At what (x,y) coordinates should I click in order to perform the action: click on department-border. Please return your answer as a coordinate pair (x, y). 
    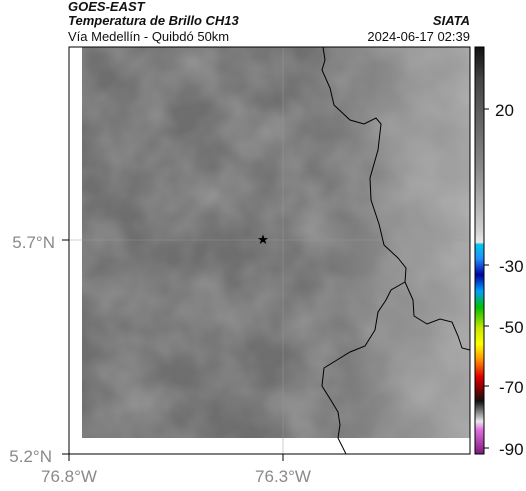
    Looking at the image, I should click on (364, 250).